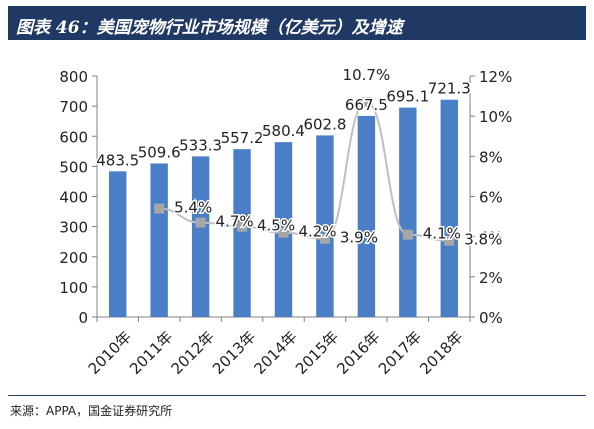 This screenshot has width=594, height=429. Describe the element at coordinates (491, 318) in the screenshot. I see `y-right-tick-label: 0%` at that location.